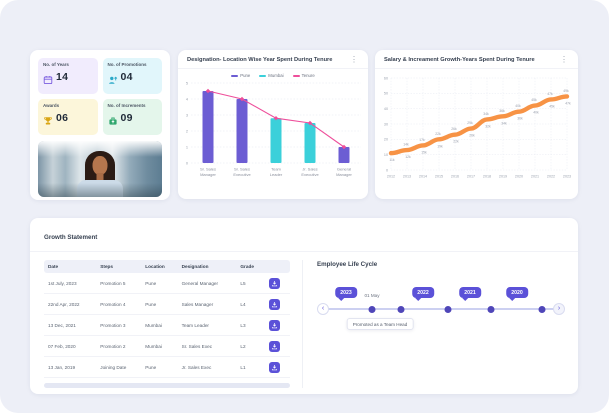  What do you see at coordinates (126, 77) in the screenshot?
I see `stat-value: 04` at bounding box center [126, 77].